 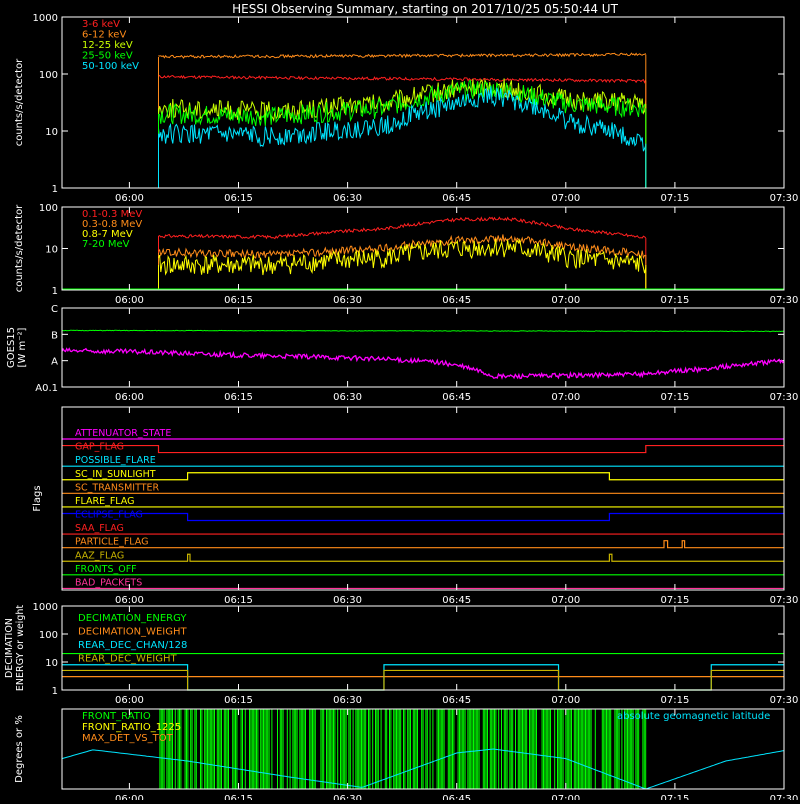 What do you see at coordinates (99, 528) in the screenshot?
I see `flag-label: SAA_FLAG` at bounding box center [99, 528].